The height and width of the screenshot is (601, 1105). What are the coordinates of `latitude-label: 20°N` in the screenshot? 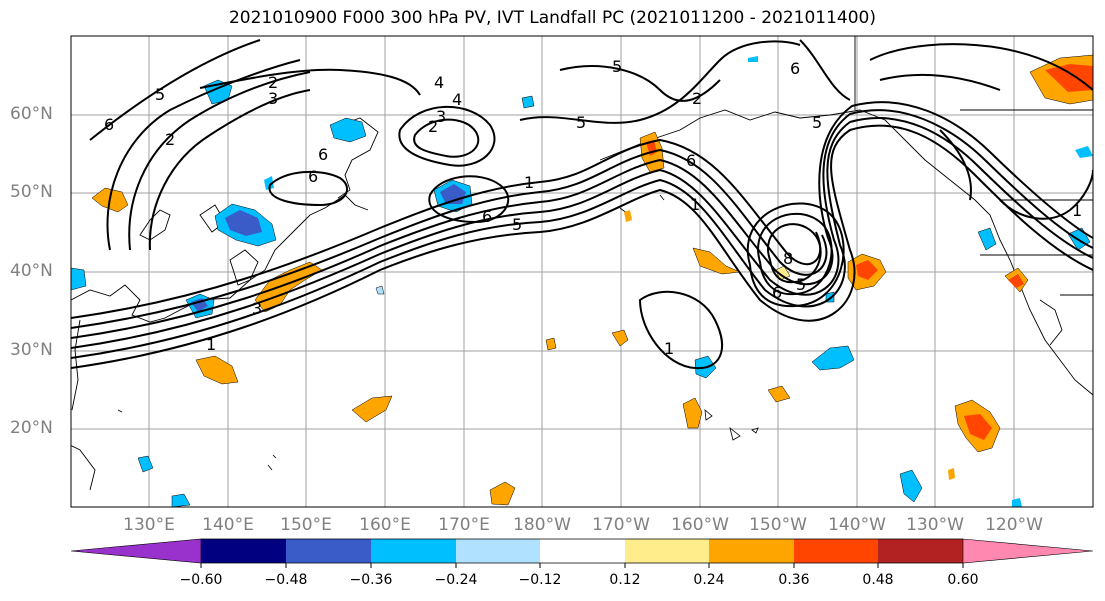 It's located at (31, 428).